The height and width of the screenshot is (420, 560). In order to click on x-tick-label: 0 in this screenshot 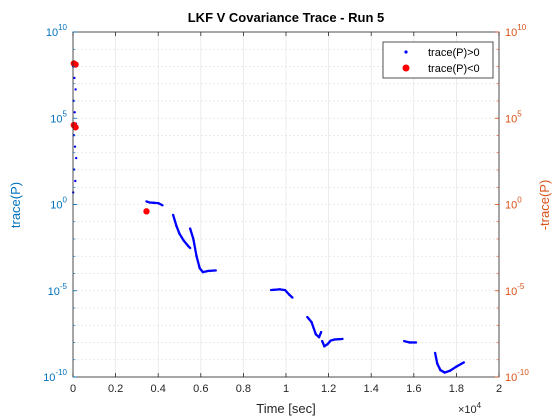, I will do `click(73, 389)`.